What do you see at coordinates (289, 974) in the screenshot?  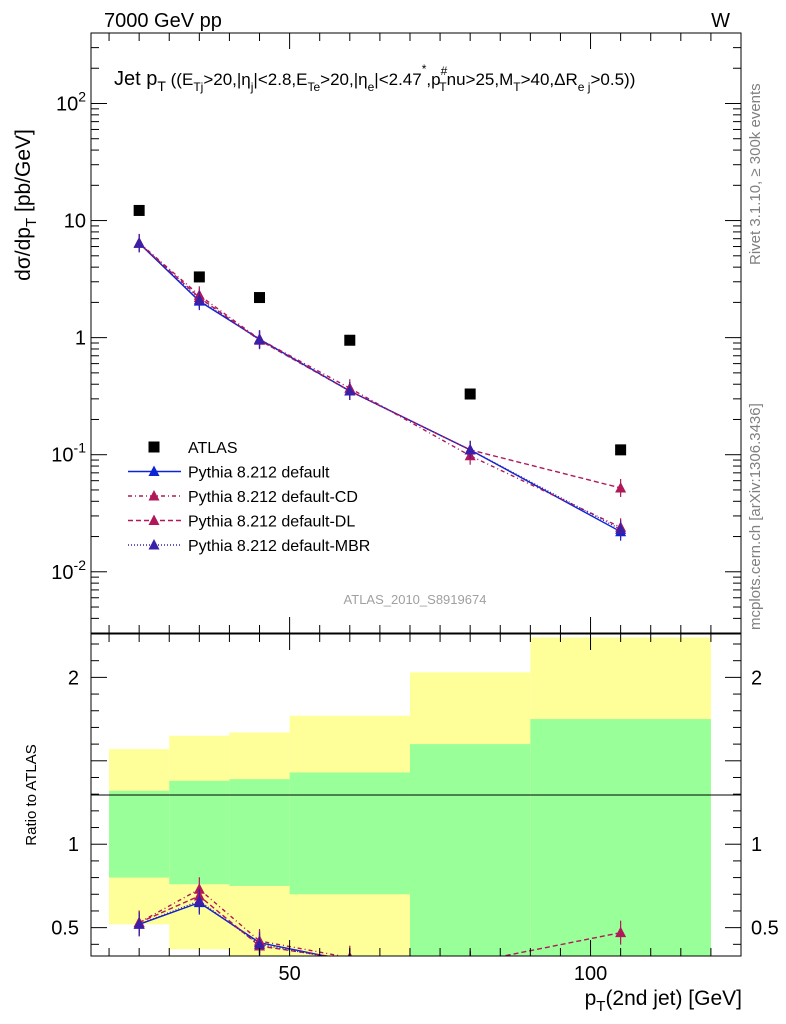 I see `ratio-x-tick-label-0: 50` at bounding box center [289, 974].